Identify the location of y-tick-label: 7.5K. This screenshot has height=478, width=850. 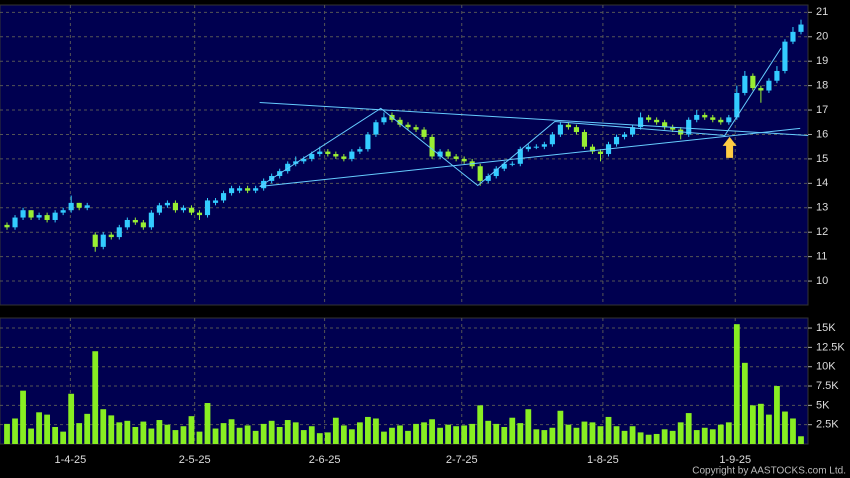
(827, 386).